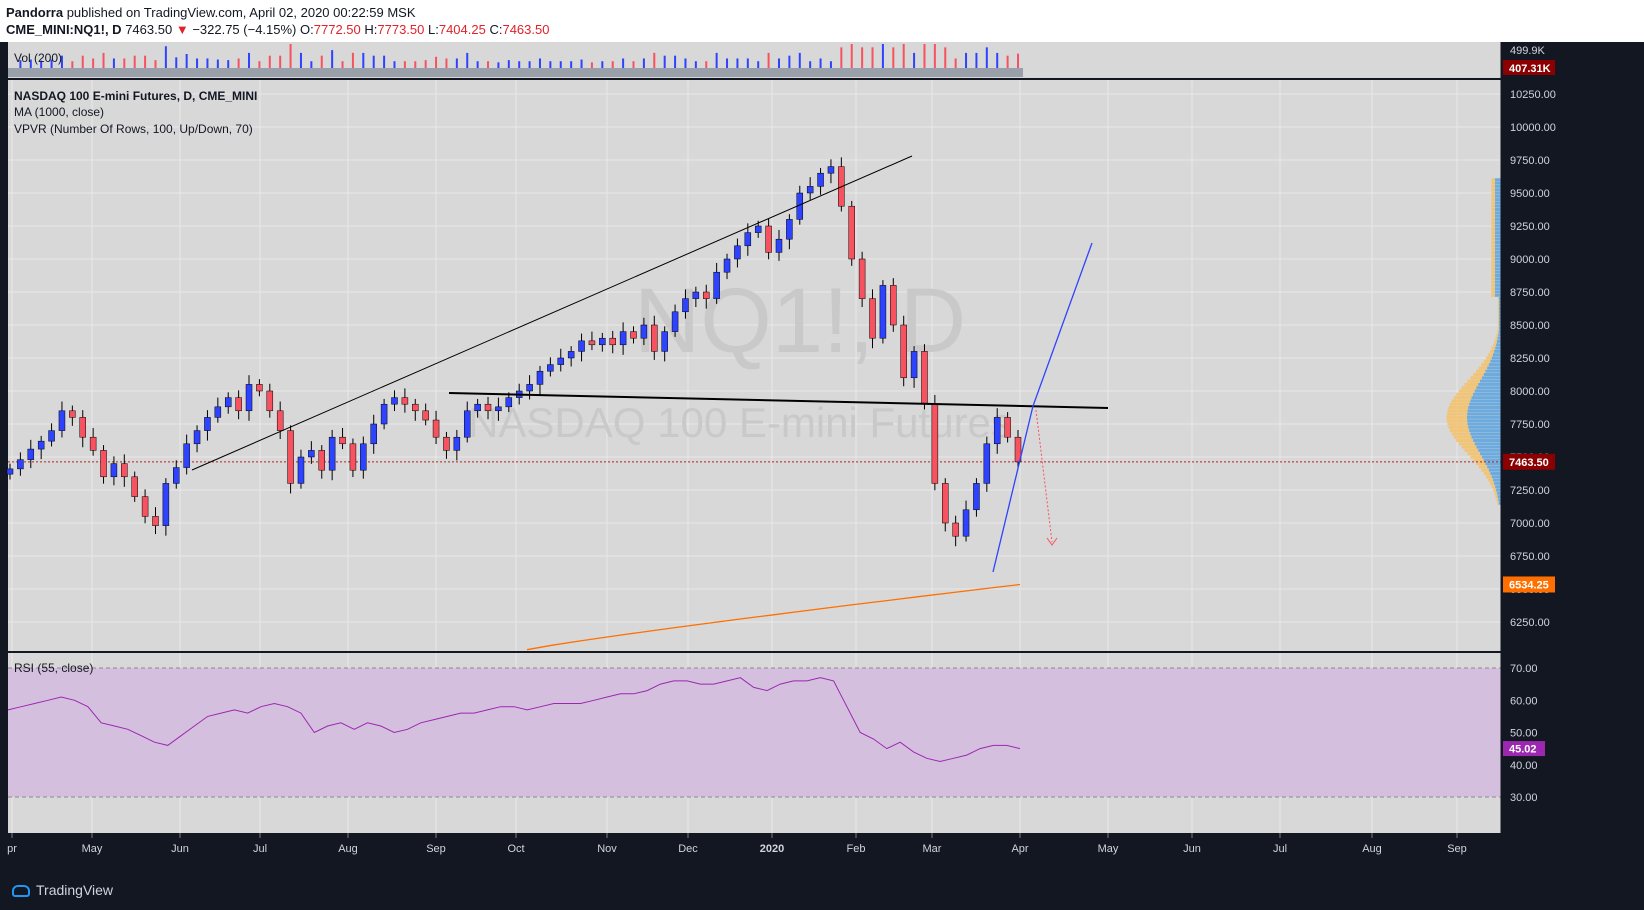 The image size is (1644, 910). What do you see at coordinates (1524, 669) in the screenshot?
I see `rsi-tick-label: 70.00` at bounding box center [1524, 669].